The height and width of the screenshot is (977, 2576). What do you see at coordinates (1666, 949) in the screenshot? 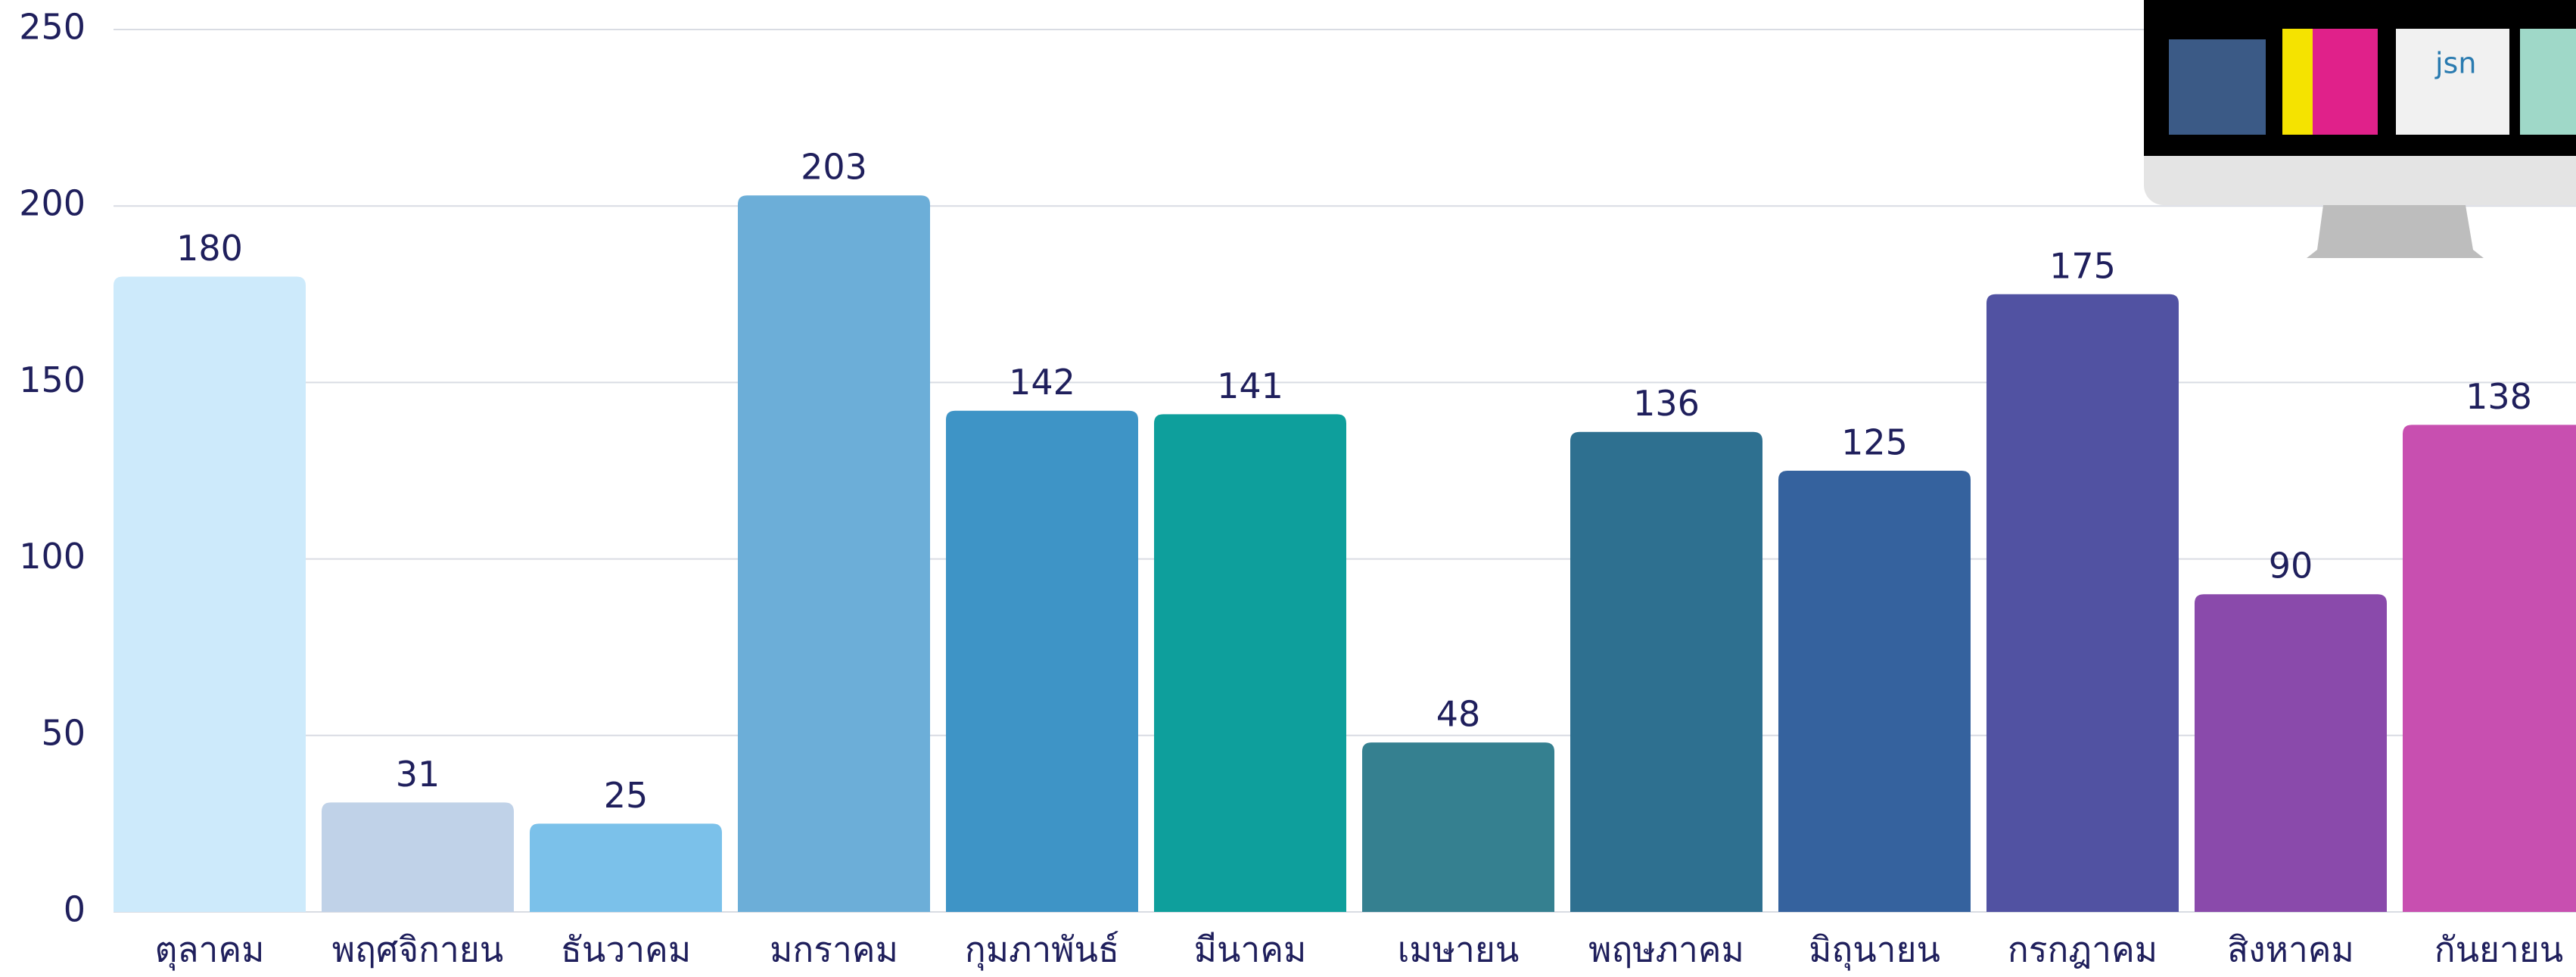
I see `x-tick-label: พฤษภาคม` at bounding box center [1666, 949].